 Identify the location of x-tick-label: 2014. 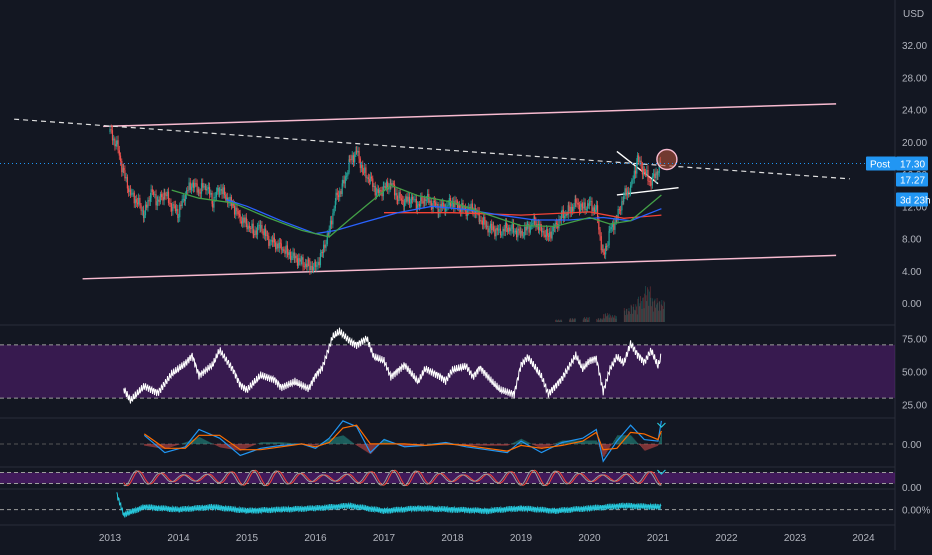
(178, 538).